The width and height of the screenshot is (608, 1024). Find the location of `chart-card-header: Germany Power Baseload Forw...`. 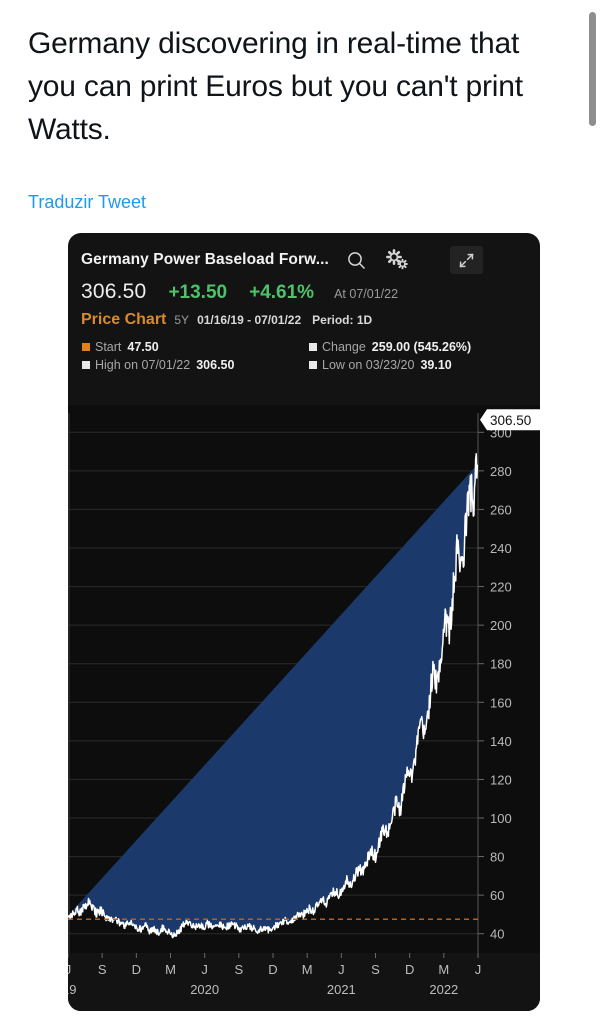

chart-card-header: Germany Power Baseload Forw... is located at coordinates (304, 303).